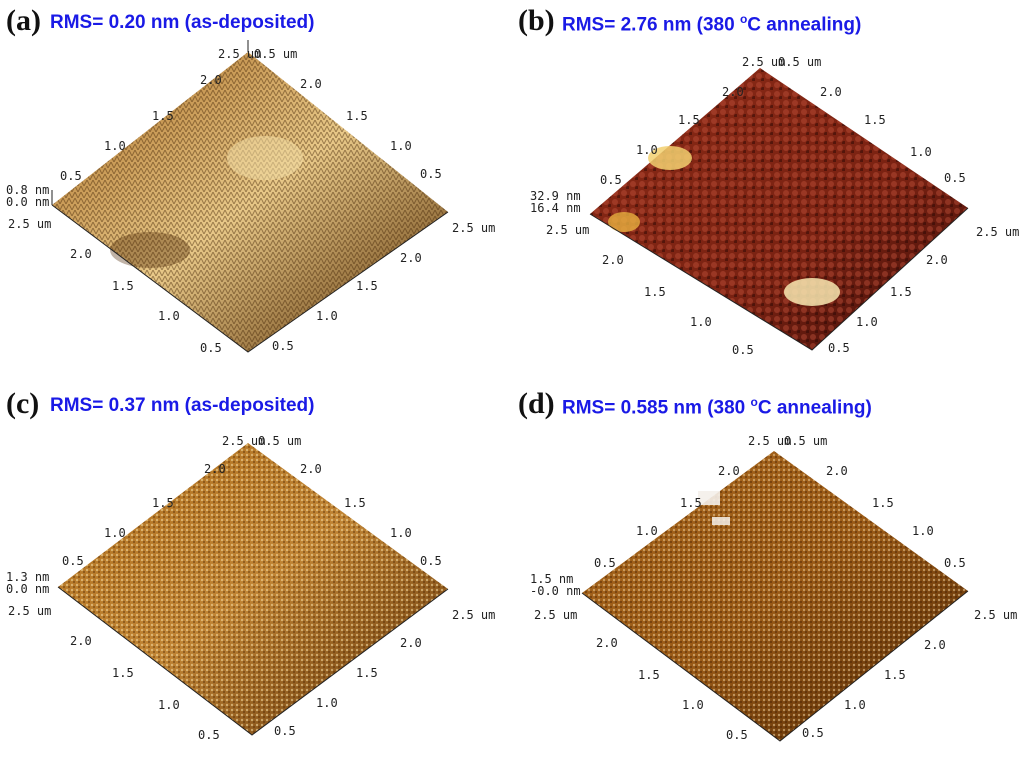 The height and width of the screenshot is (766, 1024). Describe the element at coordinates (23, 20) in the screenshot. I see `panel-letter: (a)` at that location.